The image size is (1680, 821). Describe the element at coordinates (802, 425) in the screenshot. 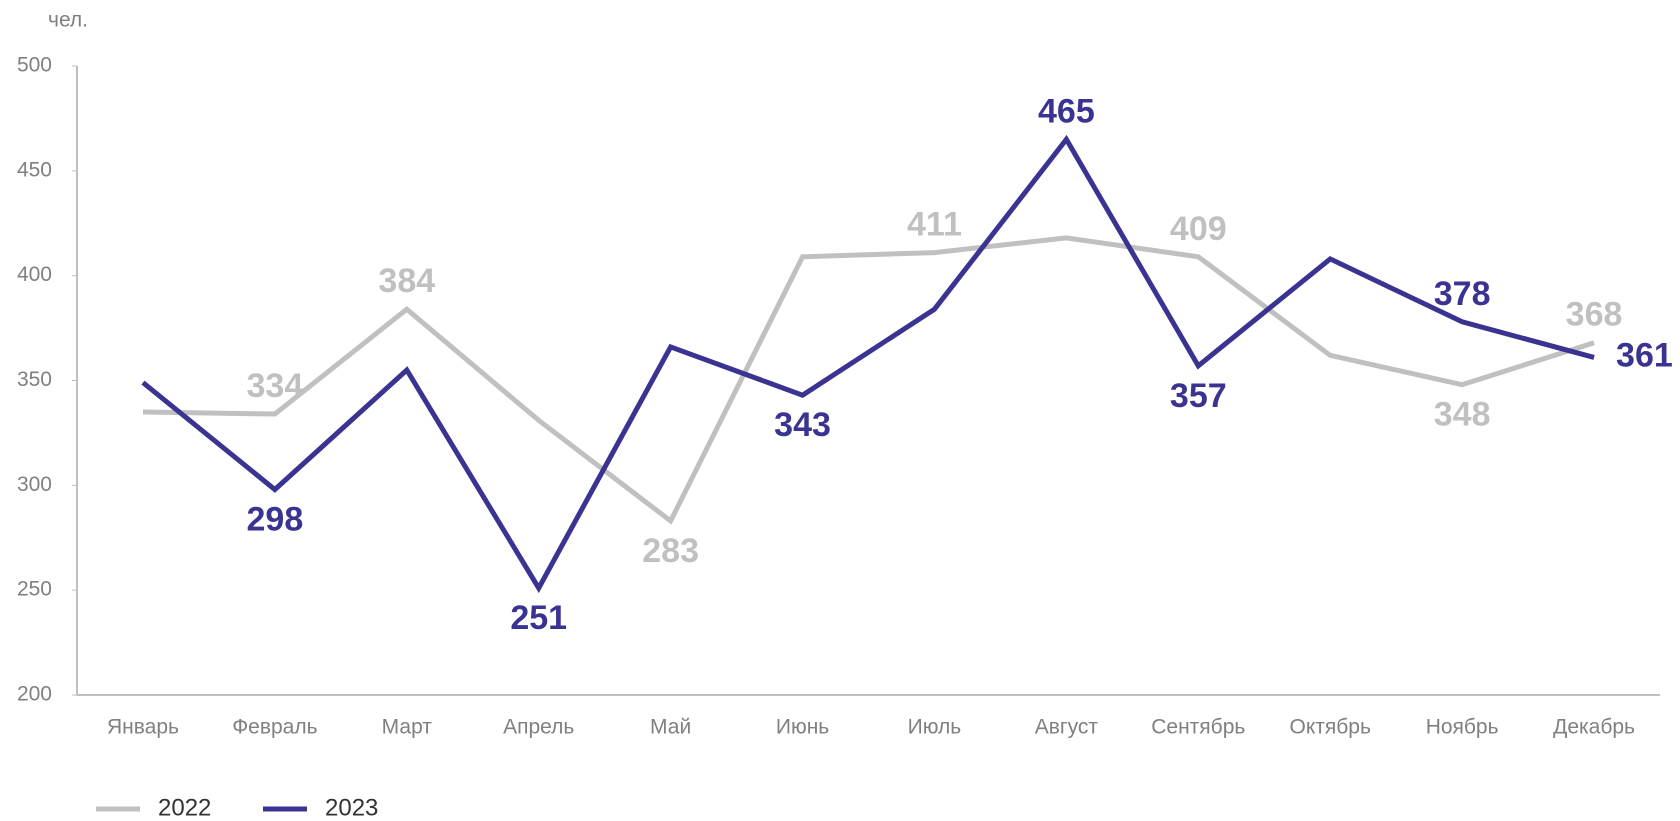

I see `data-label: 343` at that location.